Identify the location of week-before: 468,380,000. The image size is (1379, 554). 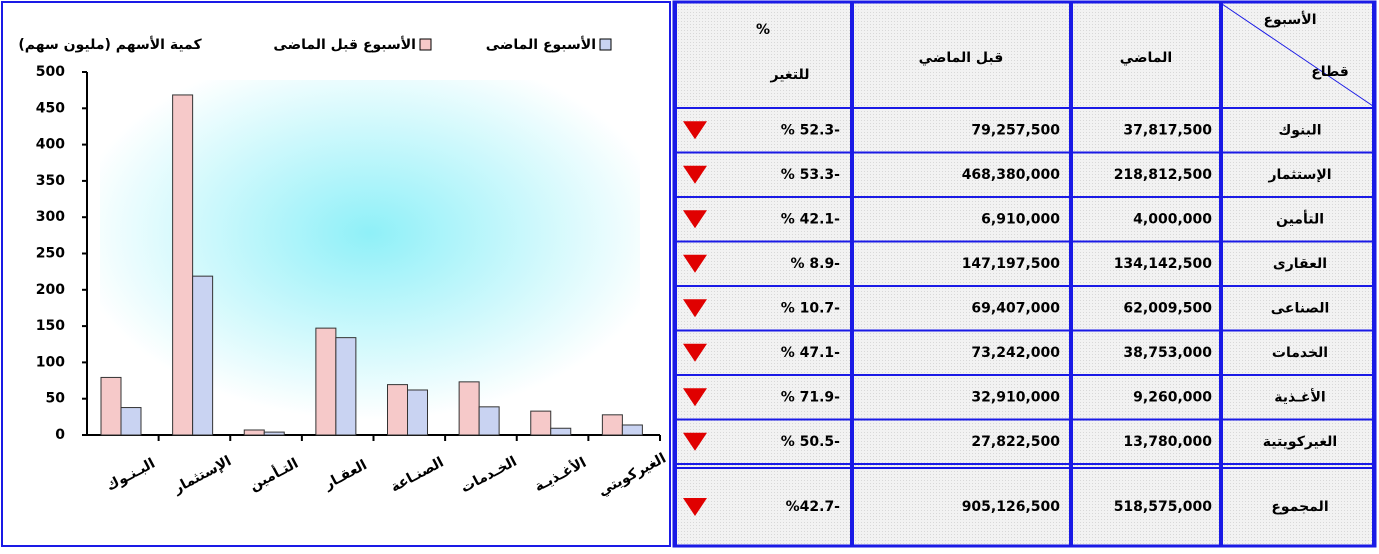
(1011, 175).